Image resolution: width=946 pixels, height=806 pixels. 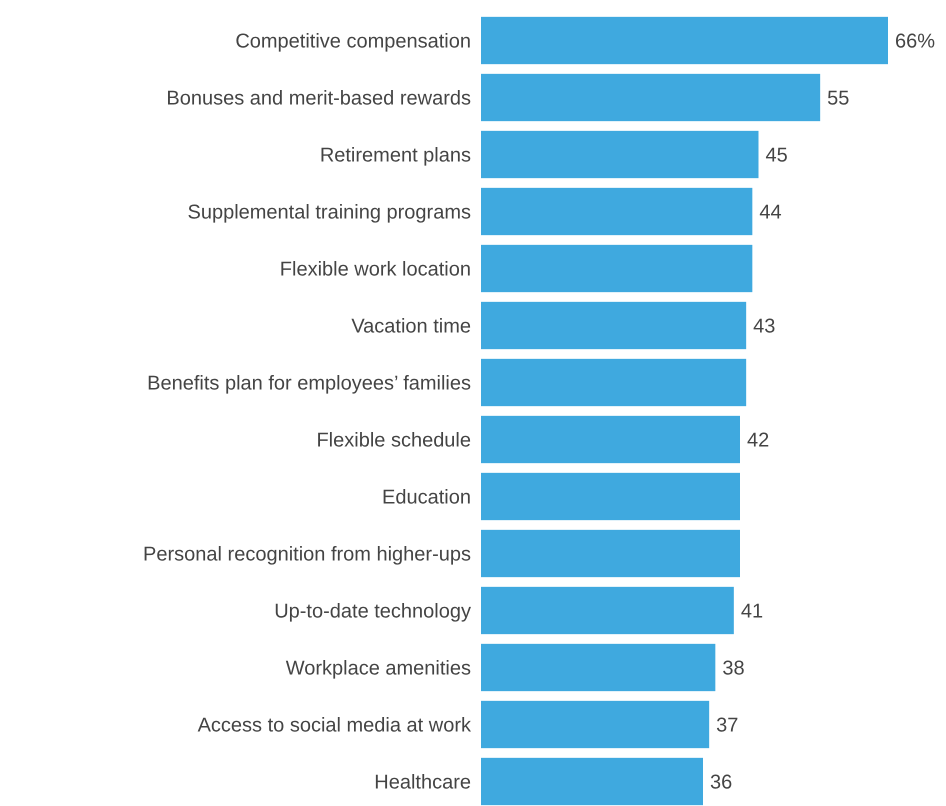 What do you see at coordinates (915, 41) in the screenshot?
I see `data-label: 66%` at bounding box center [915, 41].